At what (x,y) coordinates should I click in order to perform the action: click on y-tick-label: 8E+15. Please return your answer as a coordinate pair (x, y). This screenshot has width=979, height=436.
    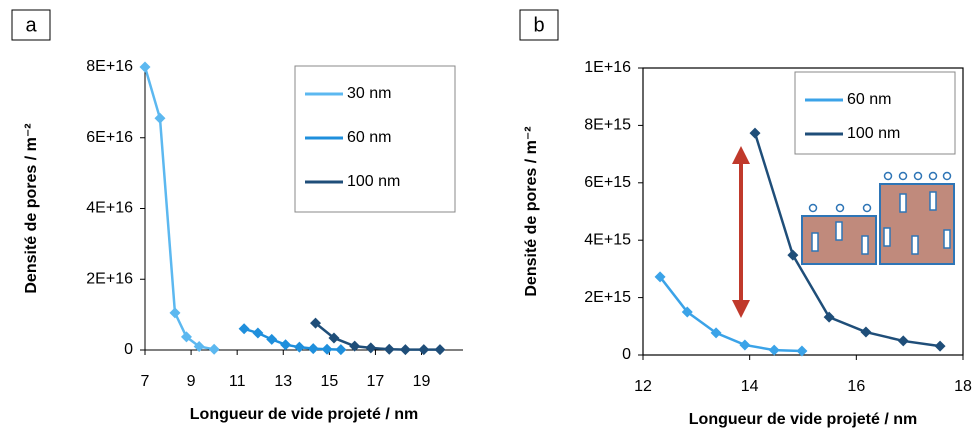
    Looking at the image, I should click on (607, 125).